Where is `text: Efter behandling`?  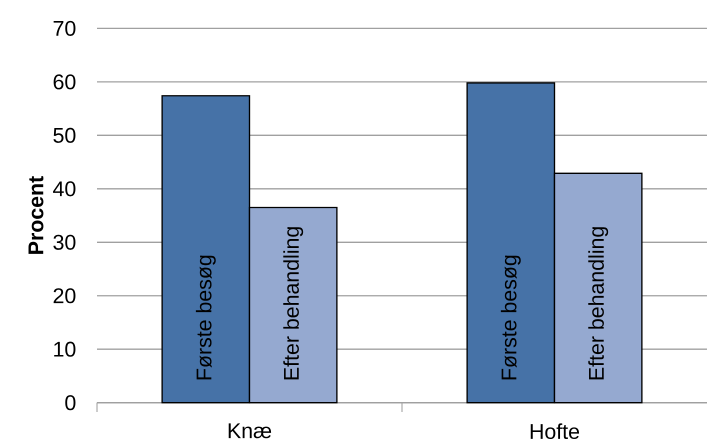 text: Efter behandling is located at coordinates (598, 303).